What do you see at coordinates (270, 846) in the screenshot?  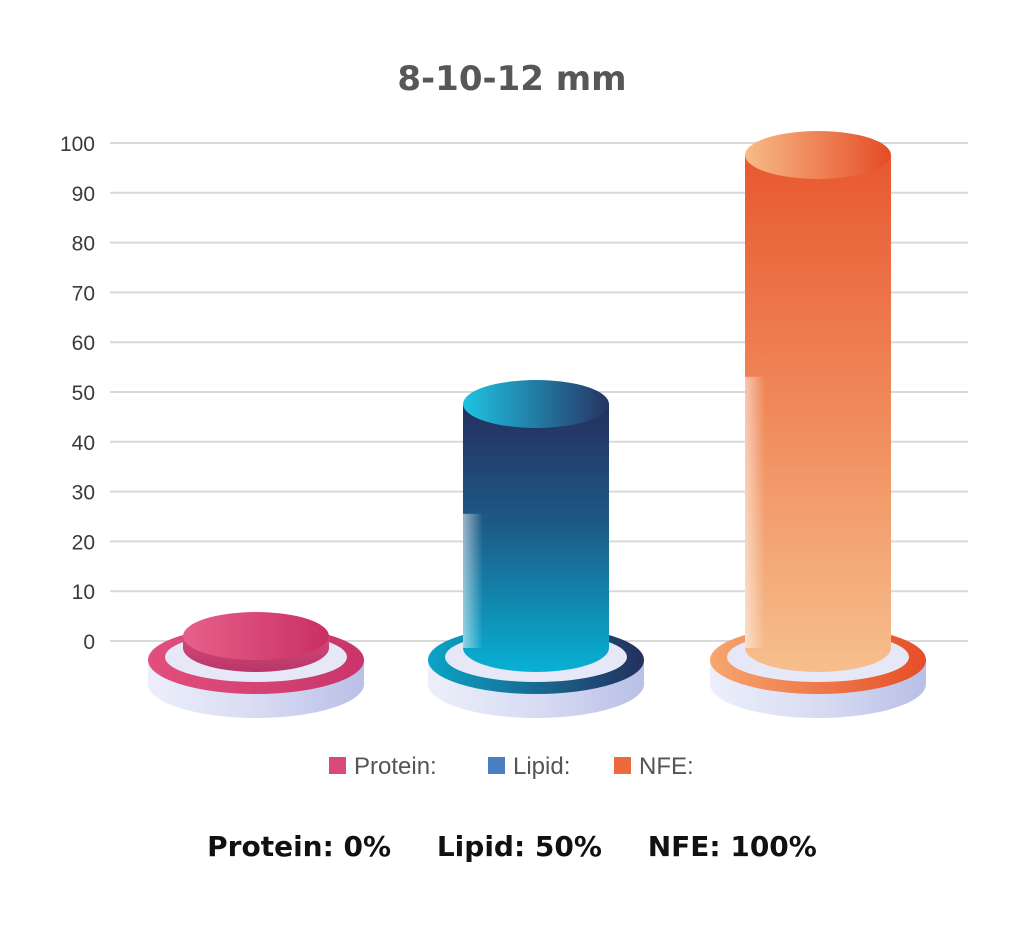 I see `summary-protein-label: Protein:` at bounding box center [270, 846].